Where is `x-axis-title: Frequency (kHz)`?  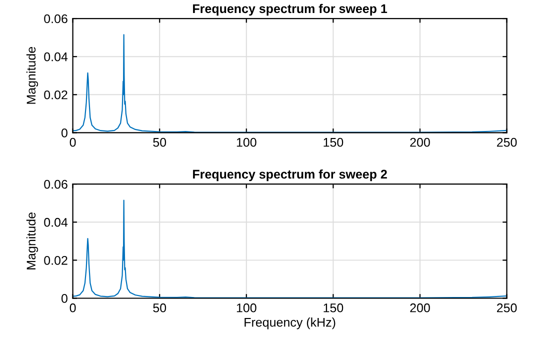 x-axis-title: Frequency (kHz) is located at coordinates (290, 324).